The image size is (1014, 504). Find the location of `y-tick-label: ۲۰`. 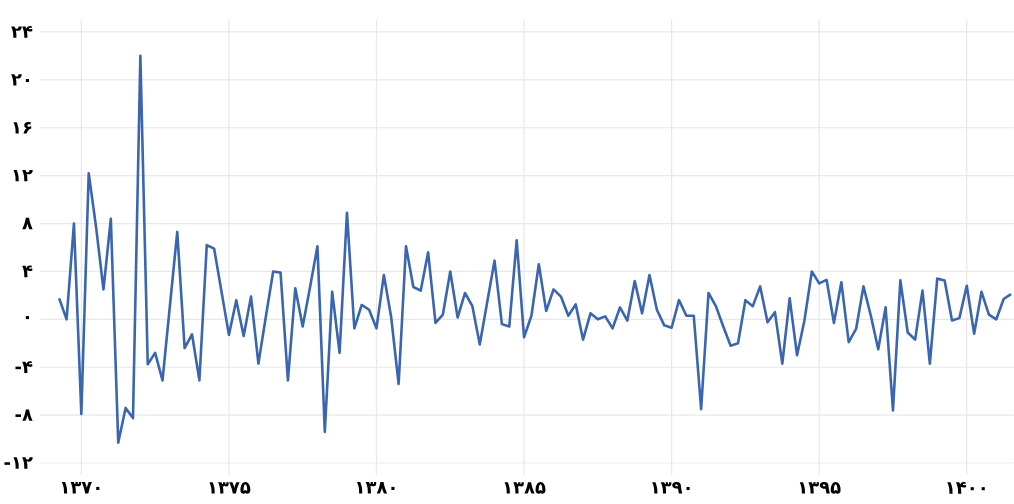

y-tick-label: ۲۰ is located at coordinates (20, 80).